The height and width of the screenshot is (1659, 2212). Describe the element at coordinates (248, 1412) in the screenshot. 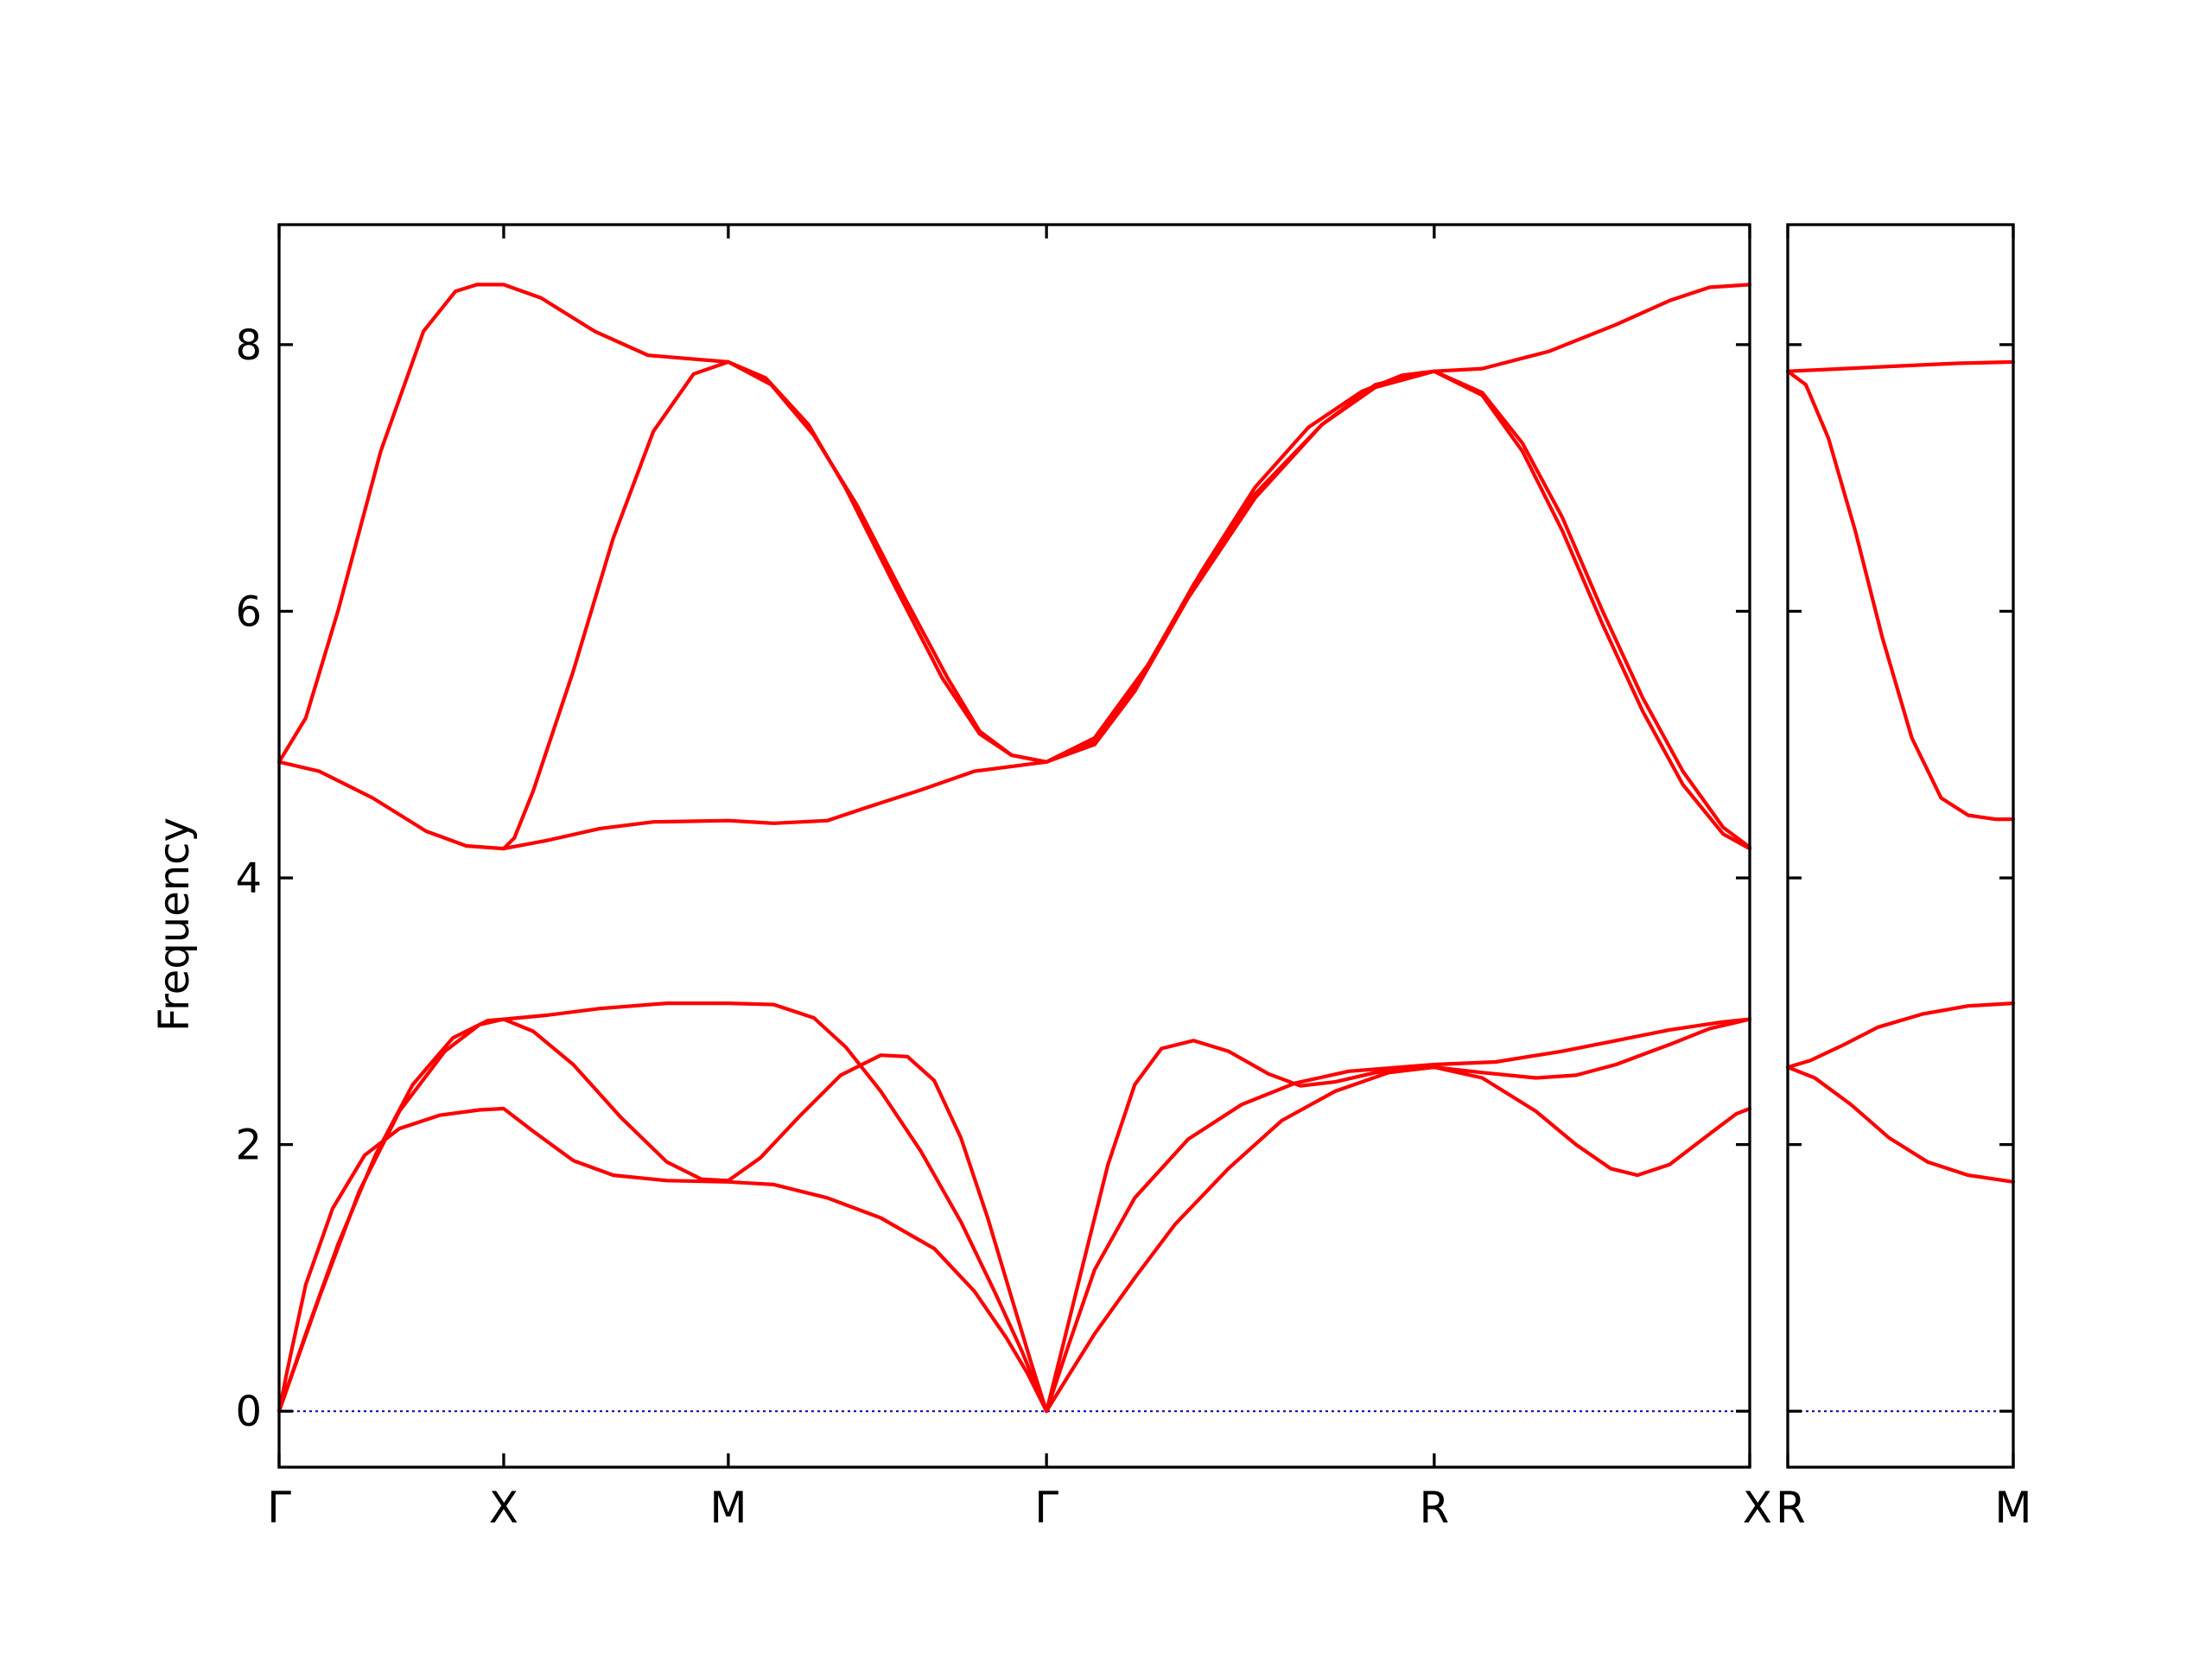

I see `y-tick-label: 0` at that location.